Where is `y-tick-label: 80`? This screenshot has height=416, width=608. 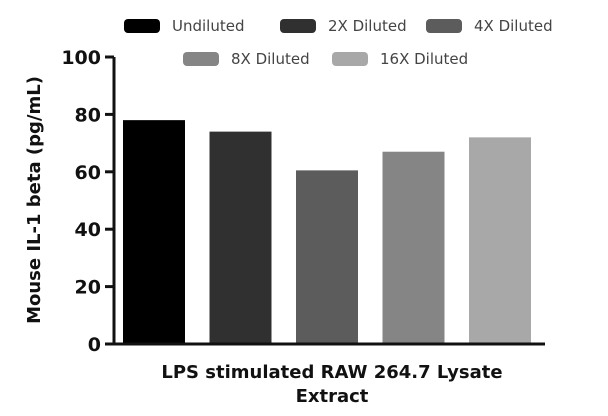
y-tick-label: 80 is located at coordinates (88, 115).